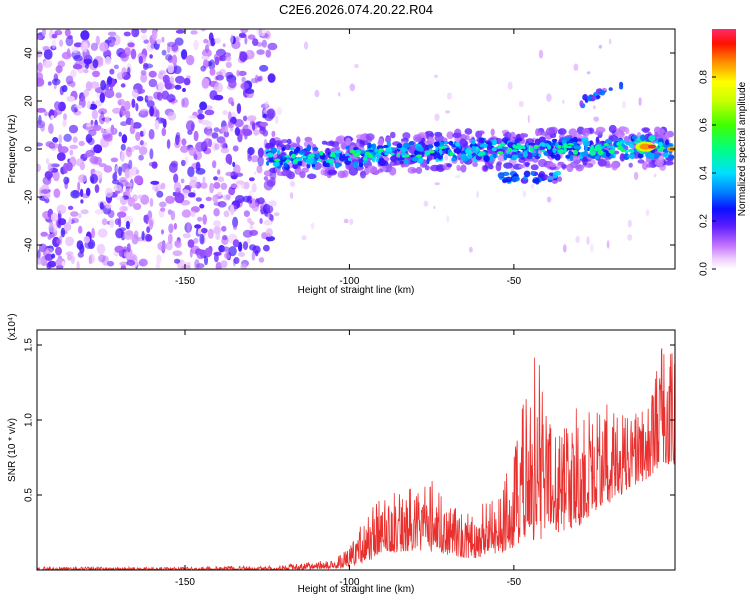 The width and height of the screenshot is (750, 600). What do you see at coordinates (349, 281) in the screenshot?
I see `x-tick-label: -100` at bounding box center [349, 281].